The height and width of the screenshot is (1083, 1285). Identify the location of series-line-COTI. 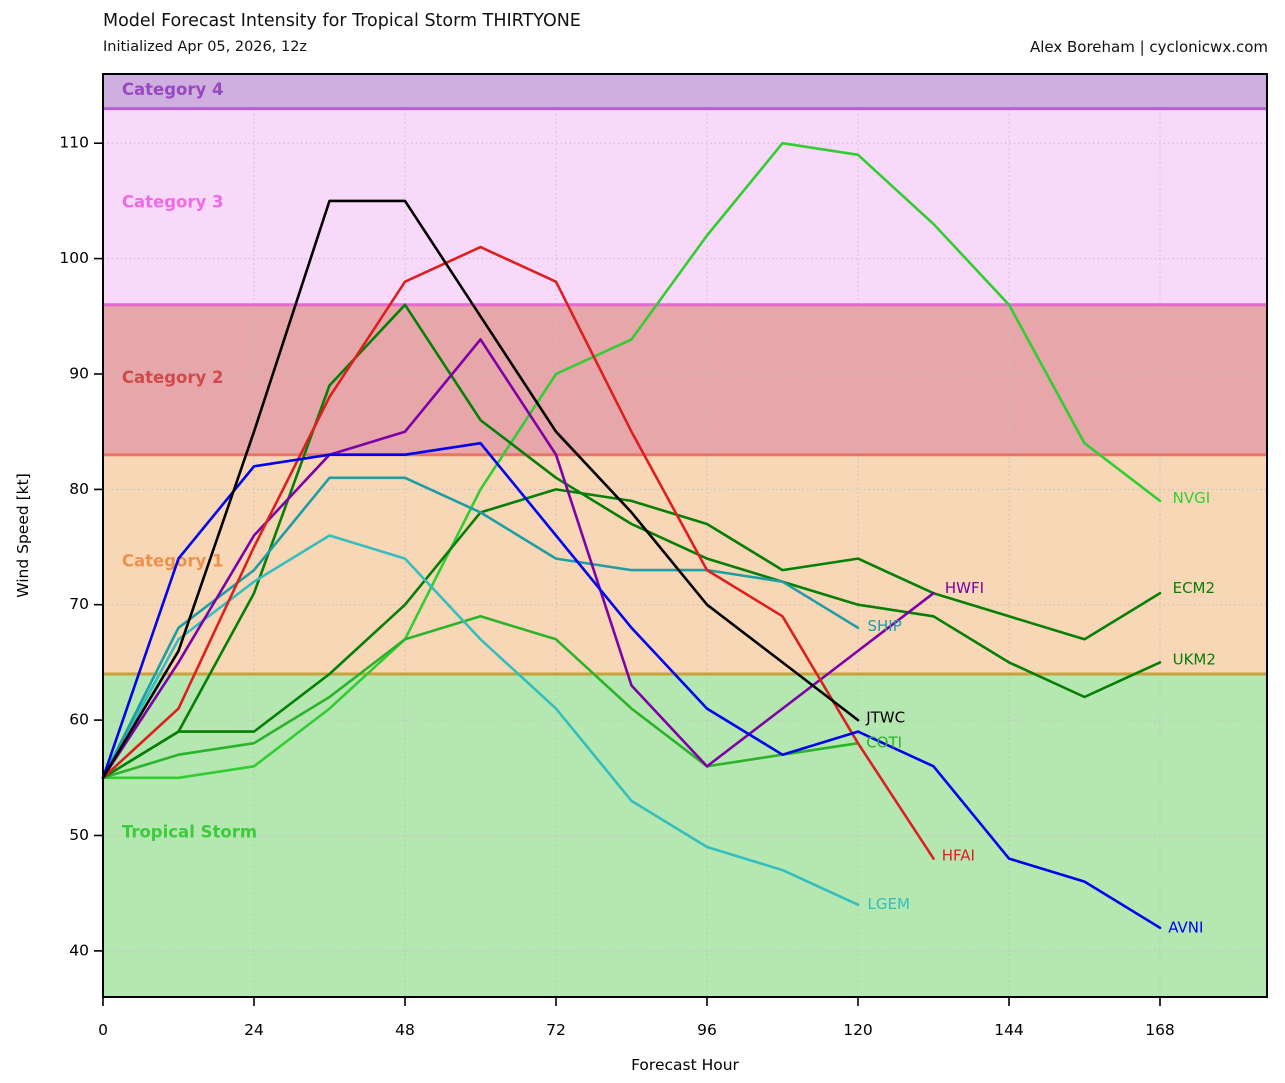
(480, 697).